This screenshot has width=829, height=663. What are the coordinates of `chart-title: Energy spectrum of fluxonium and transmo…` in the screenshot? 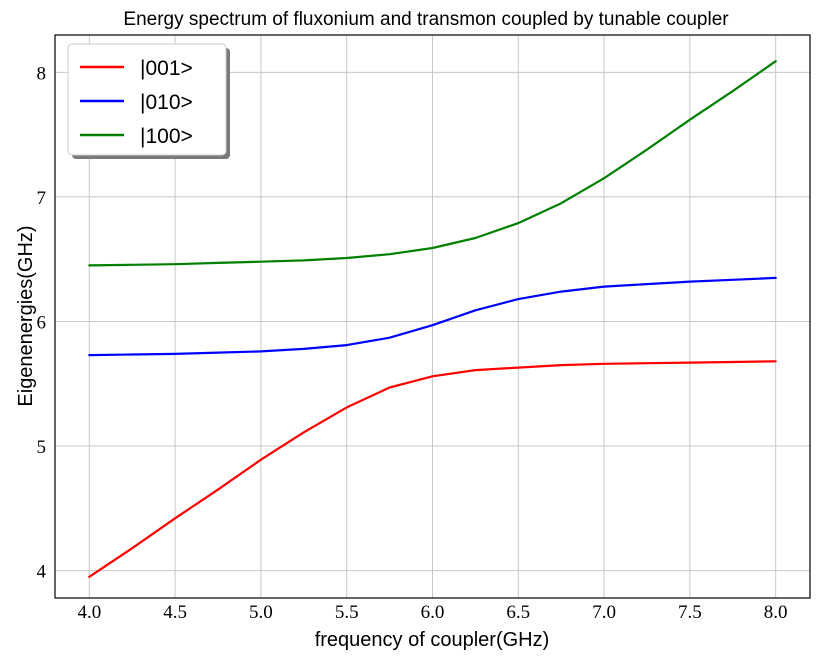 It's located at (426, 19).